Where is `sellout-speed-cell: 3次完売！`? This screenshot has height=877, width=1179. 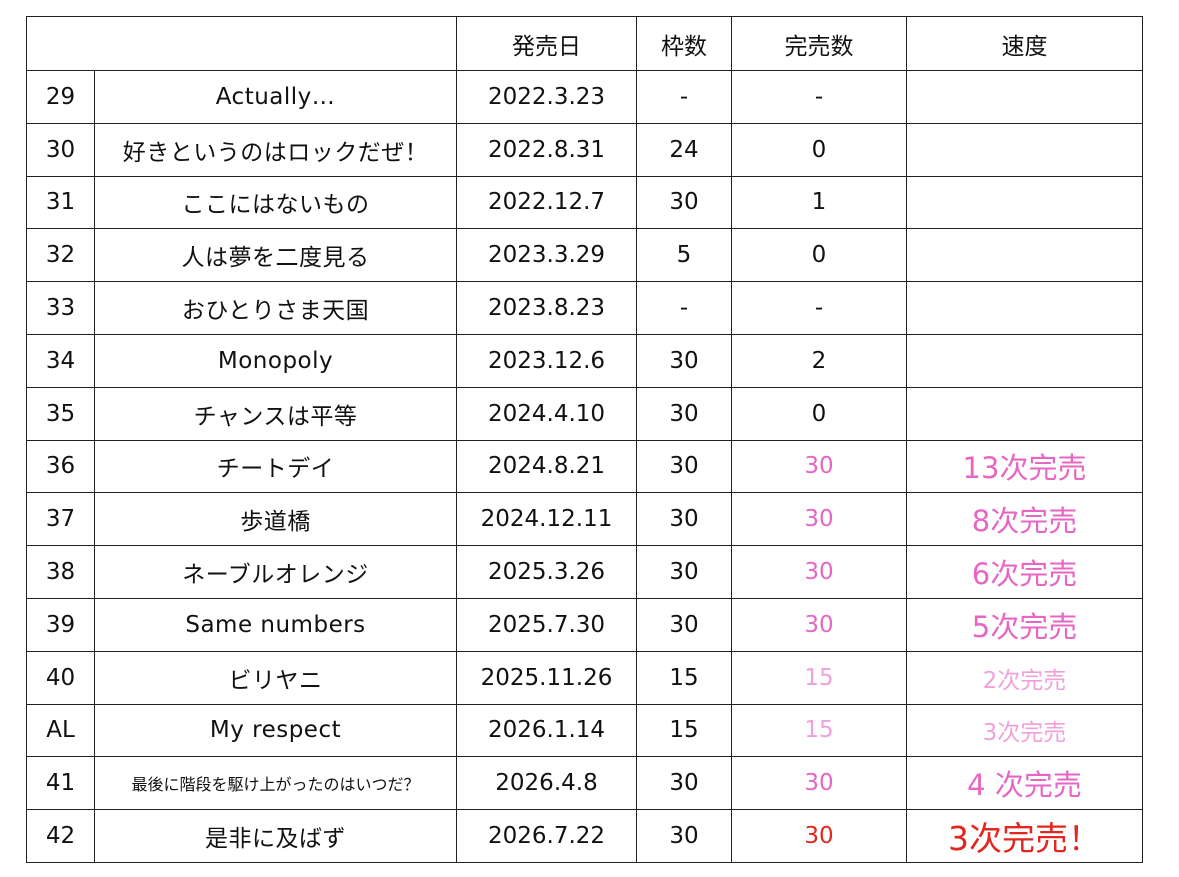
sellout-speed-cell: 3次完売！ is located at coordinates (1024, 836).